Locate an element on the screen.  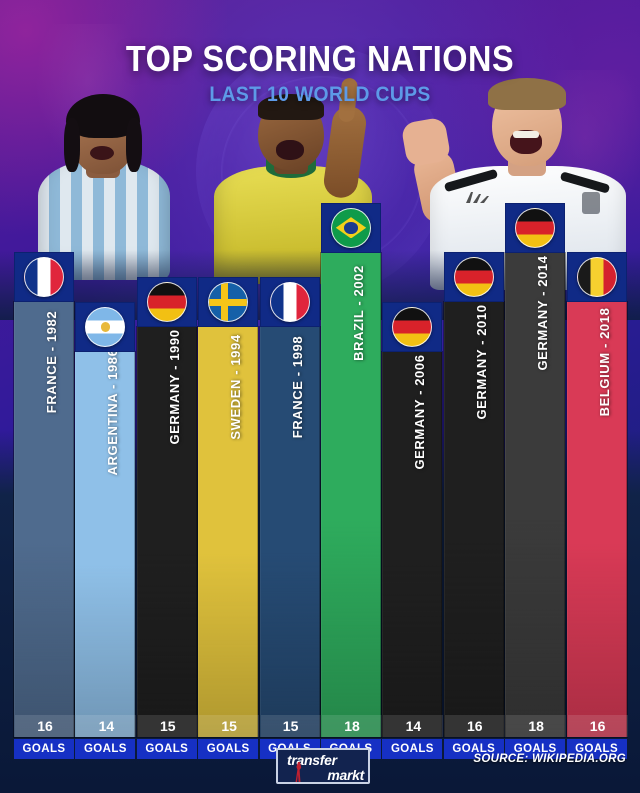
bar-column: GERMANY - 2006 14 GOALS is located at coordinates (413, 530).